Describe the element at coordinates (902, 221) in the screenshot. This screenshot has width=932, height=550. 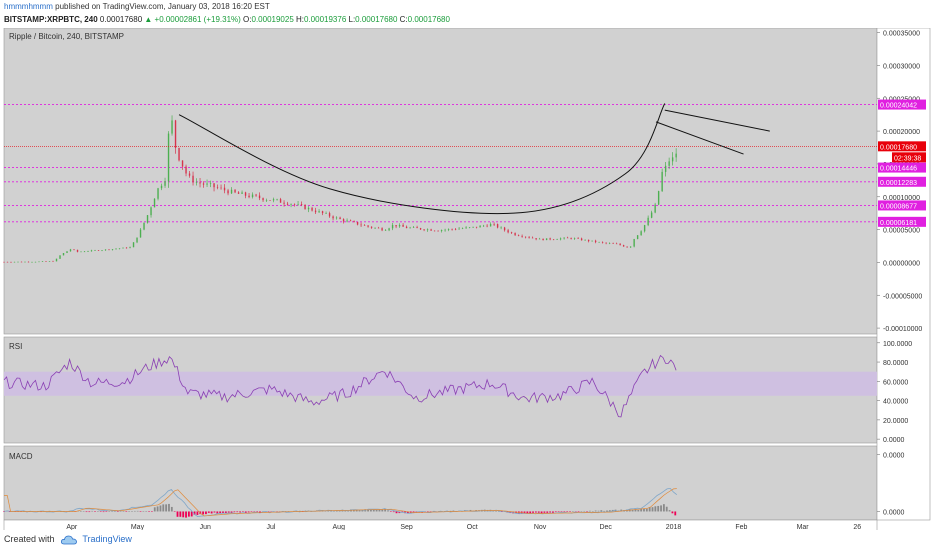
I see `level-price-tag` at that location.